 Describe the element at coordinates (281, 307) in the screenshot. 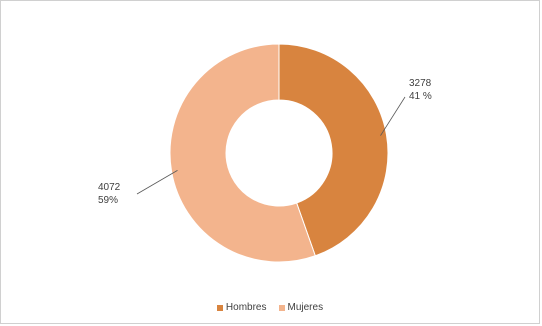

I see `legend-swatch-mujeres` at that location.